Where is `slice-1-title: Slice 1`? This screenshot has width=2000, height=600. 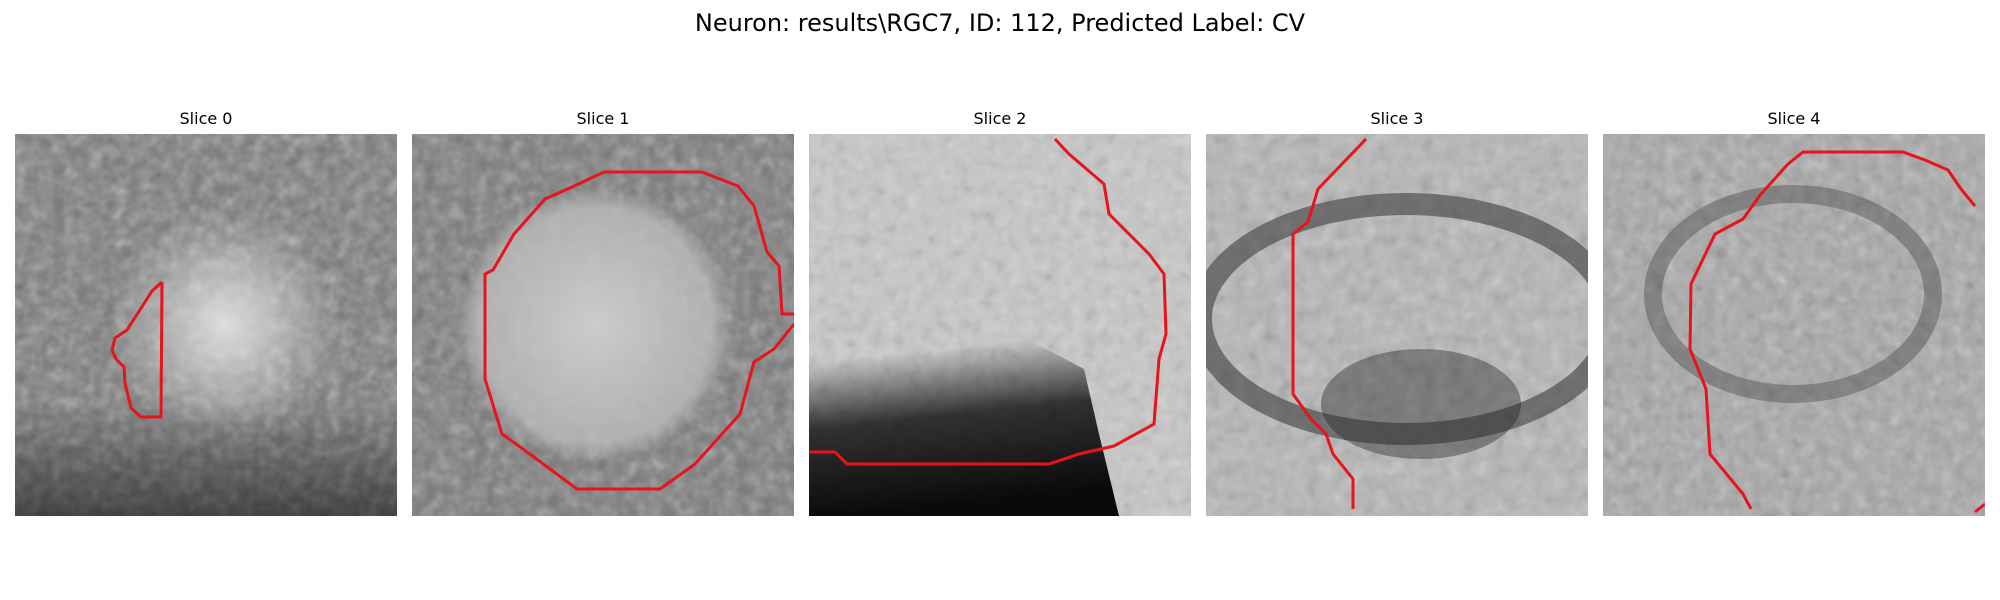
slice-1-title: Slice 1 is located at coordinates (603, 118).